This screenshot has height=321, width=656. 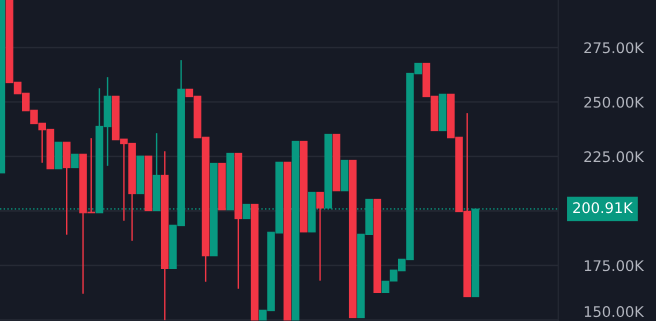 What do you see at coordinates (614, 156) in the screenshot?
I see `y-tick-label: 225.00K` at bounding box center [614, 156].